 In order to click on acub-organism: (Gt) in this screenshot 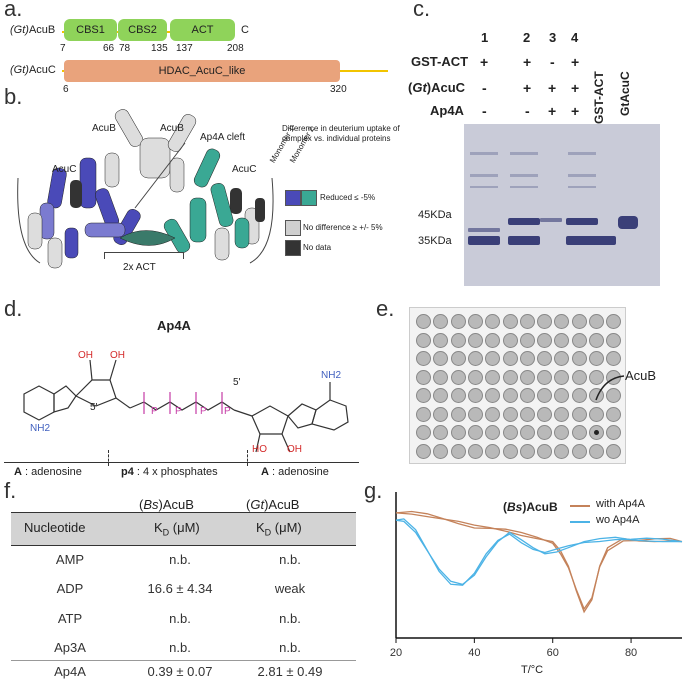, I will do `click(19, 30)`.